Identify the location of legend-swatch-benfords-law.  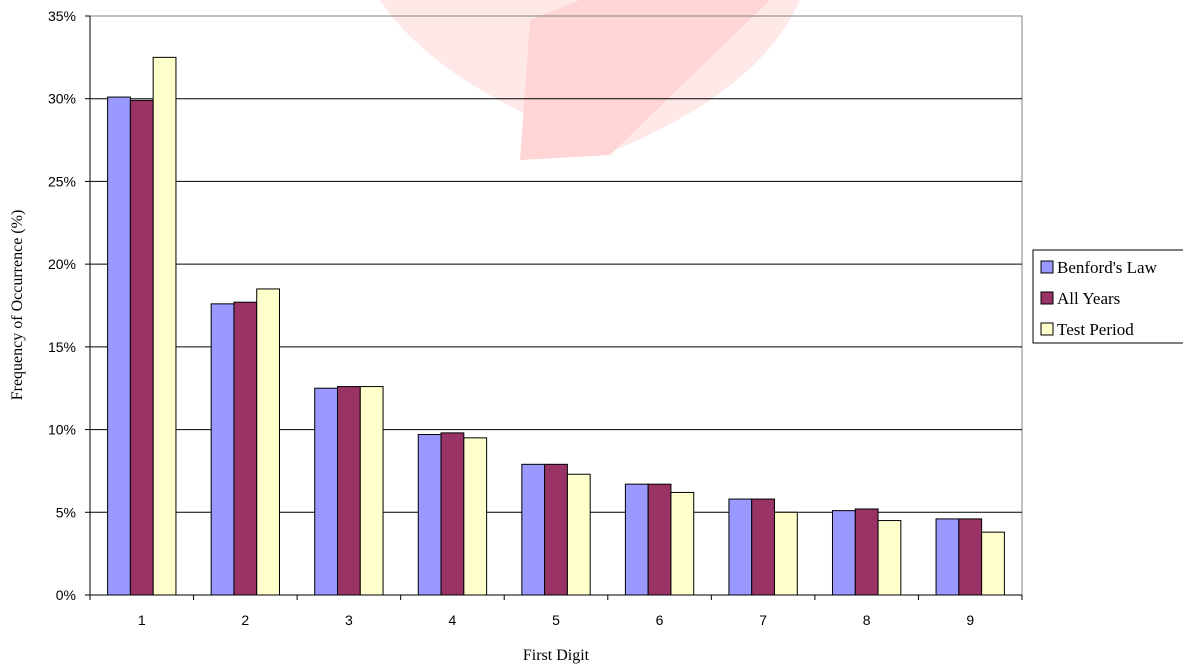
(1047, 267).